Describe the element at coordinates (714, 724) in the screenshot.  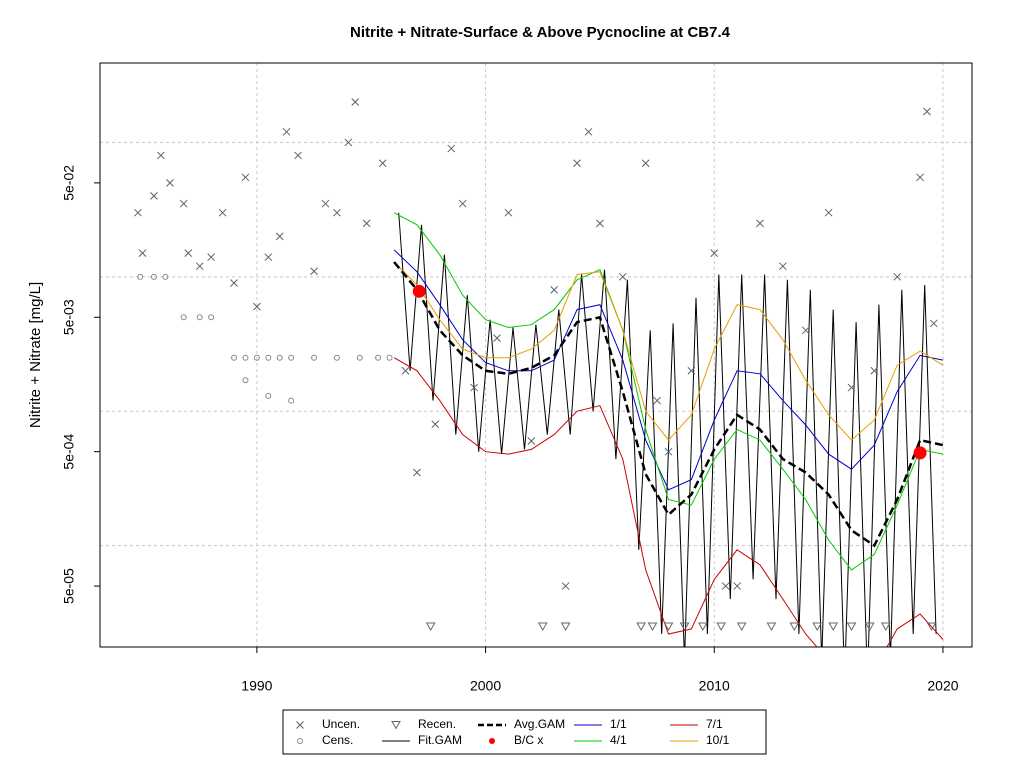
I see `legend-label: 7/1` at that location.